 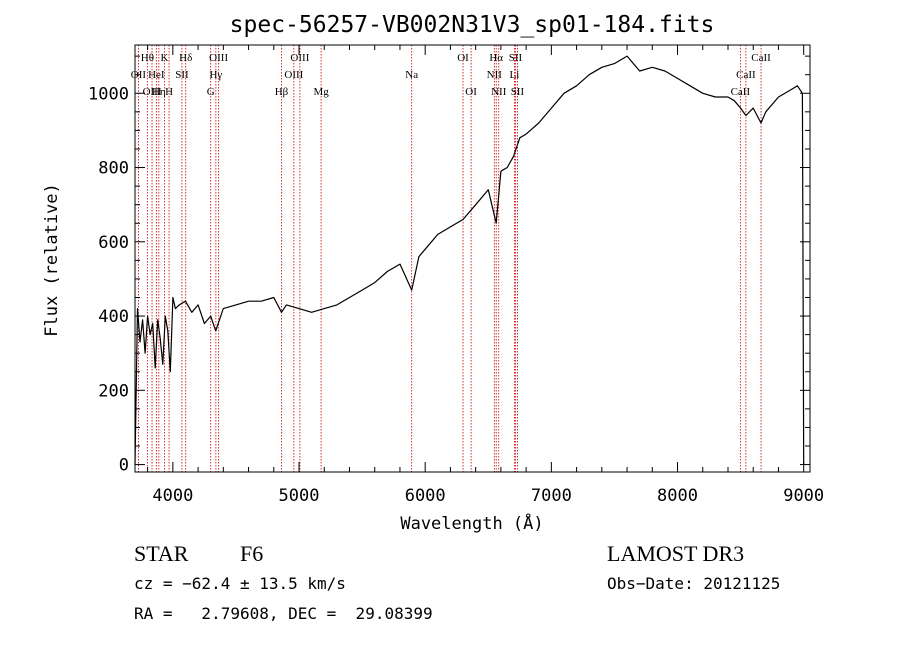 I want to click on x-tick-label: 9000, so click(x=803, y=496).